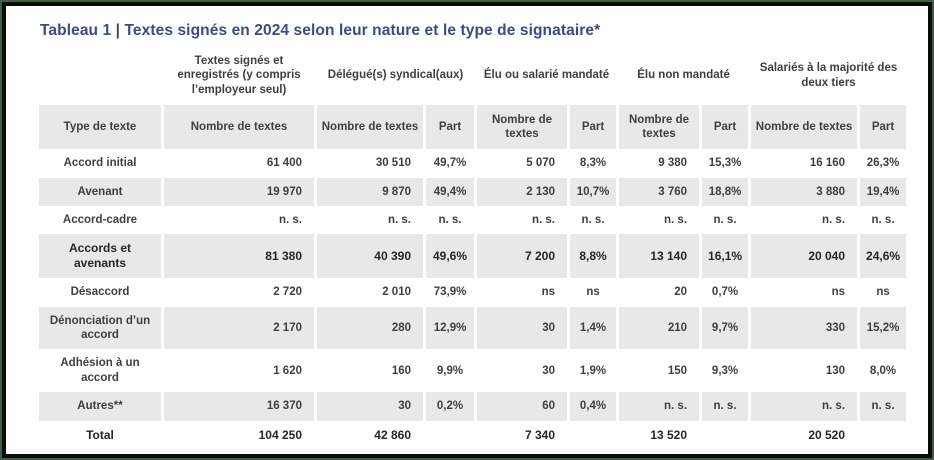 This screenshot has height=460, width=934. What do you see at coordinates (883, 191) in the screenshot?
I see `value-cell: 19,4%` at bounding box center [883, 191].